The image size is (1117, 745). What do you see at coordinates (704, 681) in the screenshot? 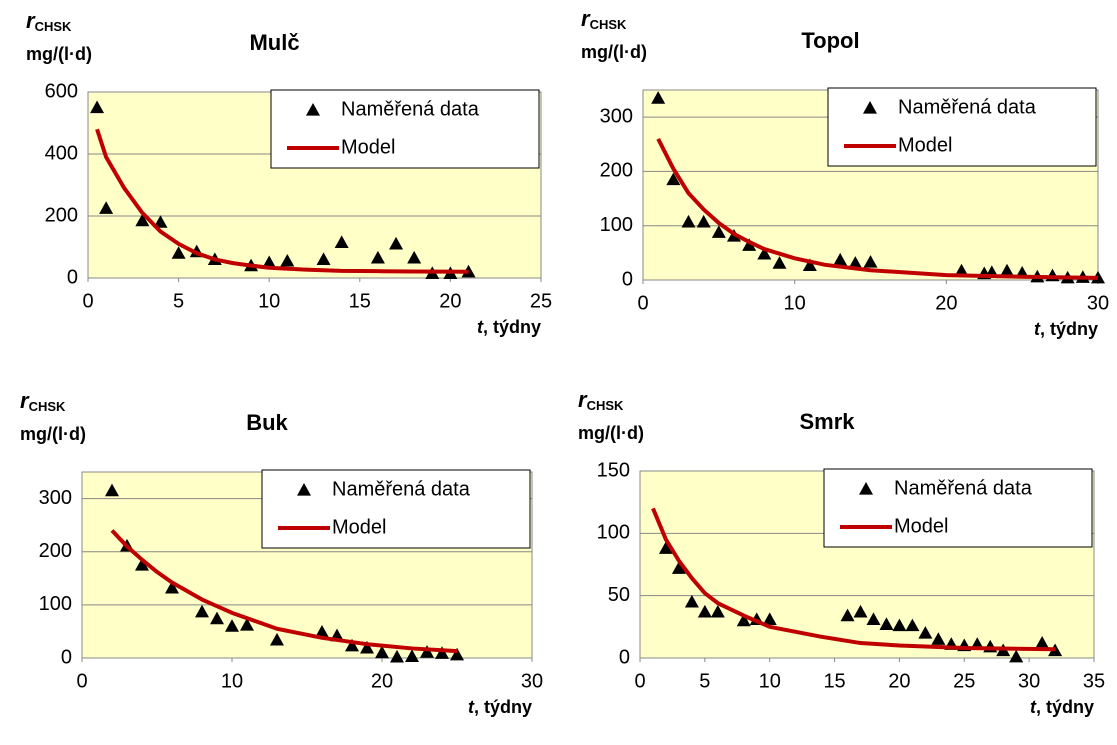
I see `x-tick-label: 5` at bounding box center [704, 681].